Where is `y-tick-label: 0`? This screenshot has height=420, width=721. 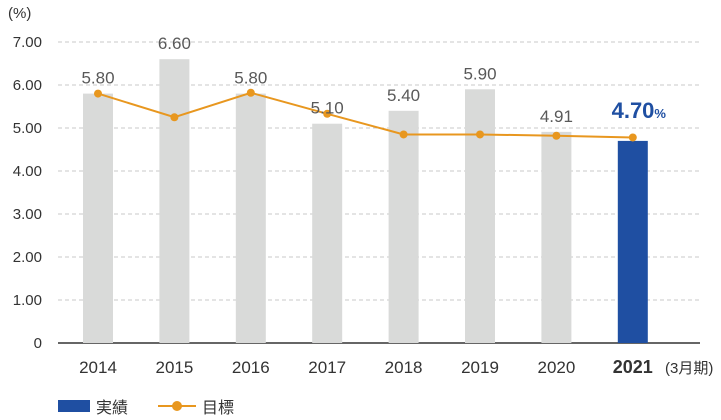
y-tick-label: 0 is located at coordinates (38, 343).